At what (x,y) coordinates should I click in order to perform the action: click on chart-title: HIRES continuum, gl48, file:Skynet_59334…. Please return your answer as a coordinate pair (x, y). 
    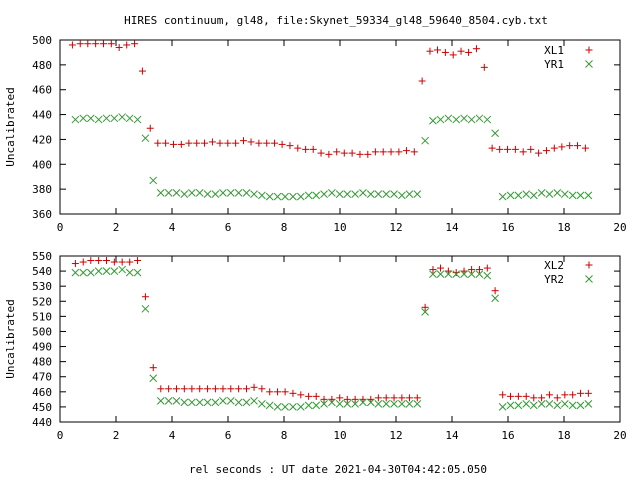
    Looking at the image, I should click on (336, 20).